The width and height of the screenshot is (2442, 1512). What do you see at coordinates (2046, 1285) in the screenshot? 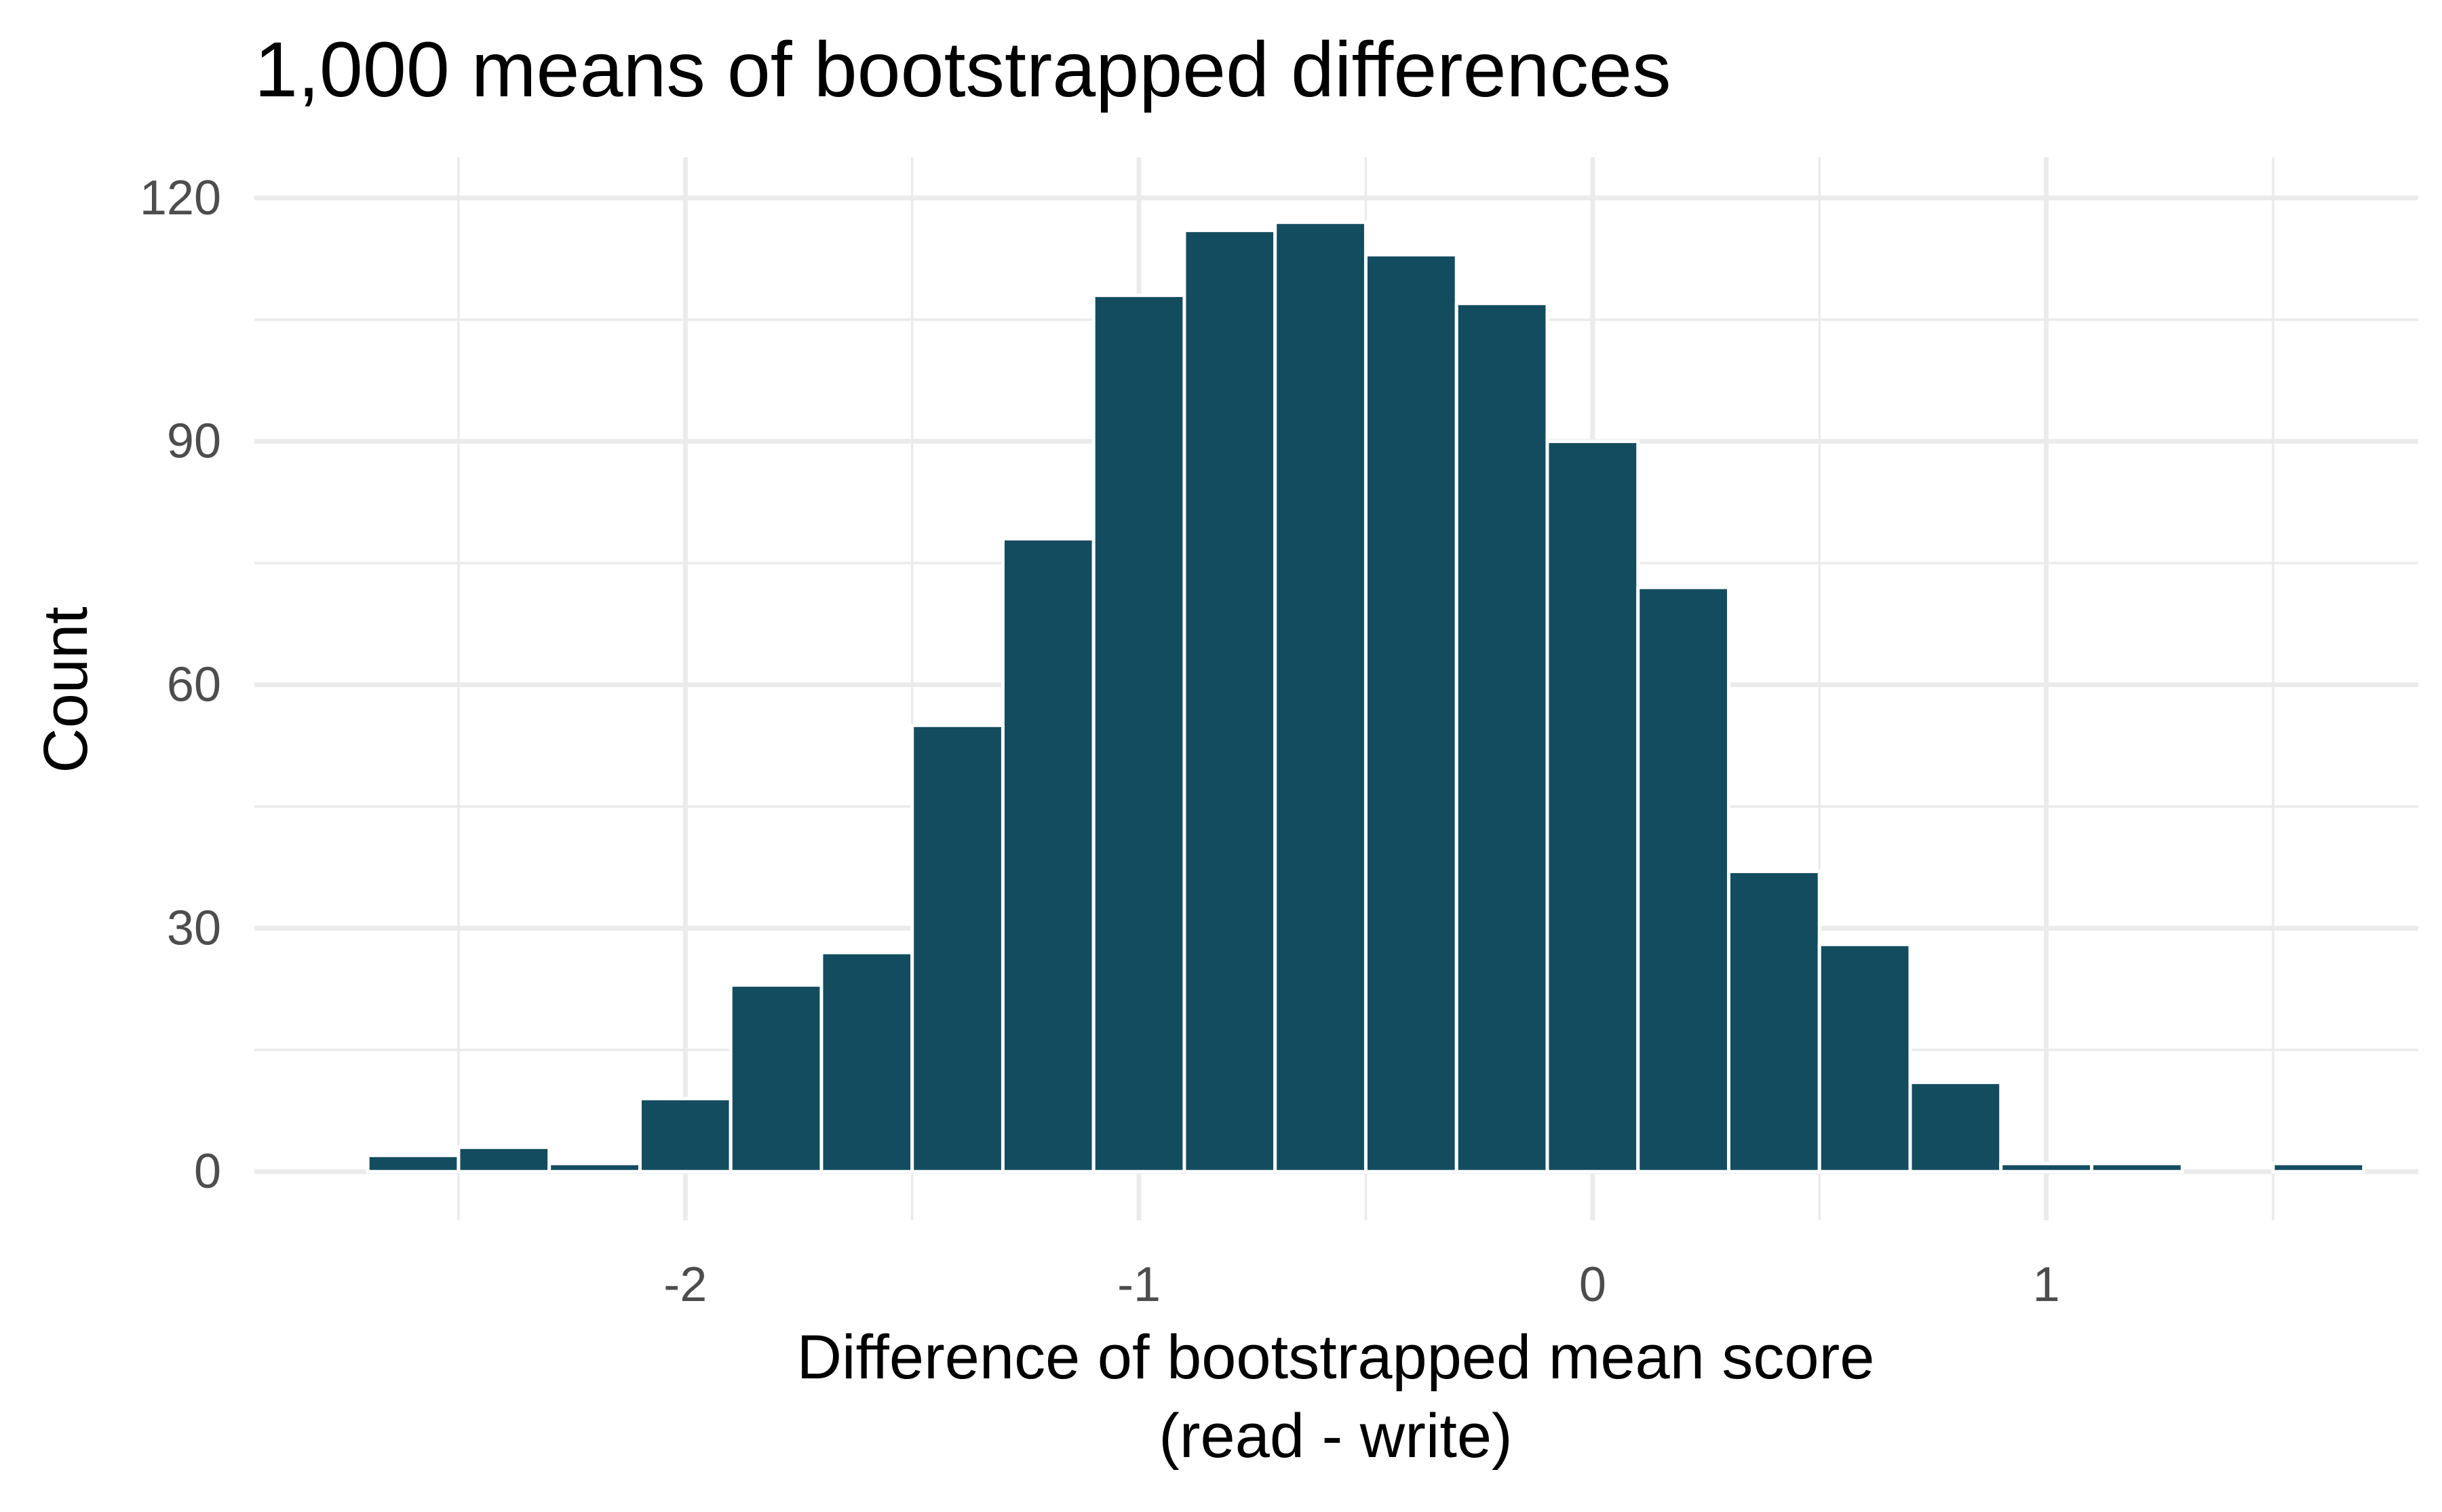
I see `x-tick-label: 1` at bounding box center [2046, 1285].